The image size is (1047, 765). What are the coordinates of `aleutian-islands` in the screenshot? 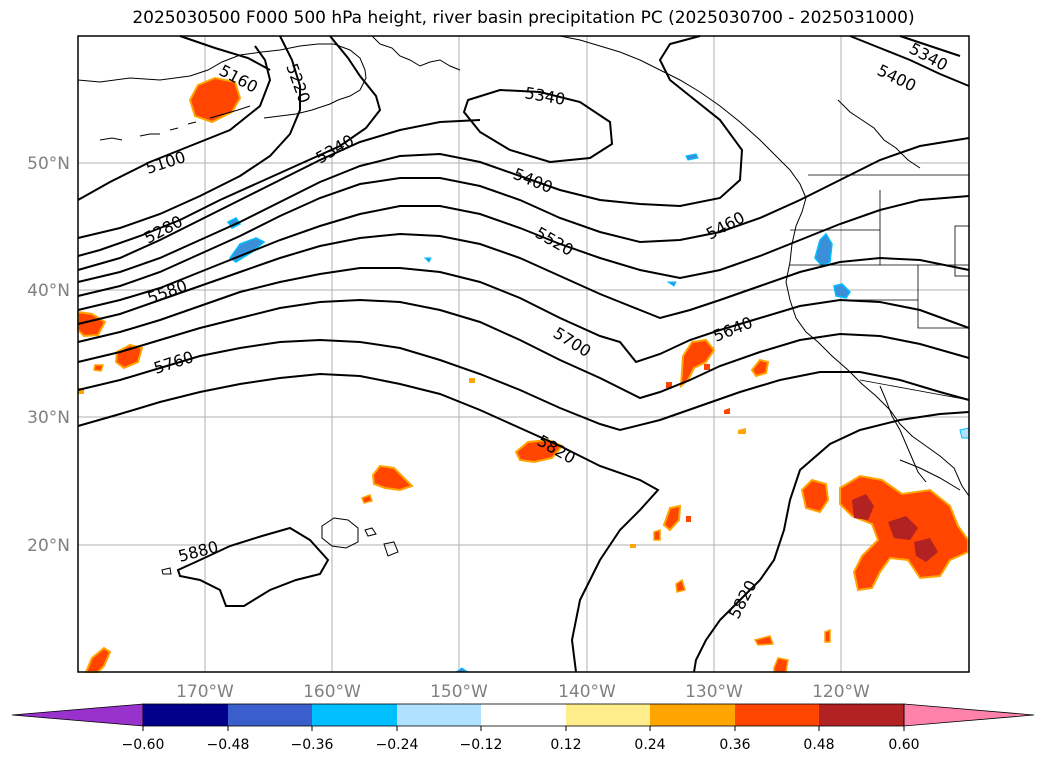 It's located at (175, 123).